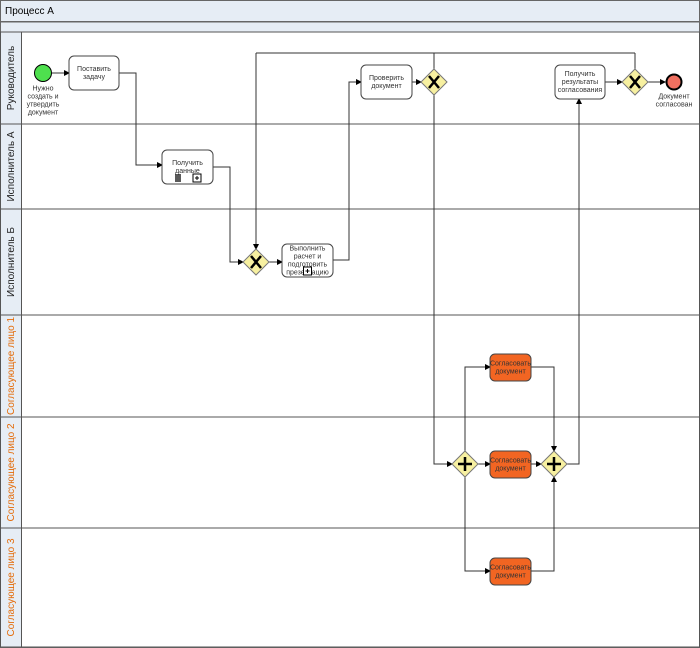 The image size is (700, 648). What do you see at coordinates (42, 89) in the screenshot?
I see `event-label: Нужно` at bounding box center [42, 89].